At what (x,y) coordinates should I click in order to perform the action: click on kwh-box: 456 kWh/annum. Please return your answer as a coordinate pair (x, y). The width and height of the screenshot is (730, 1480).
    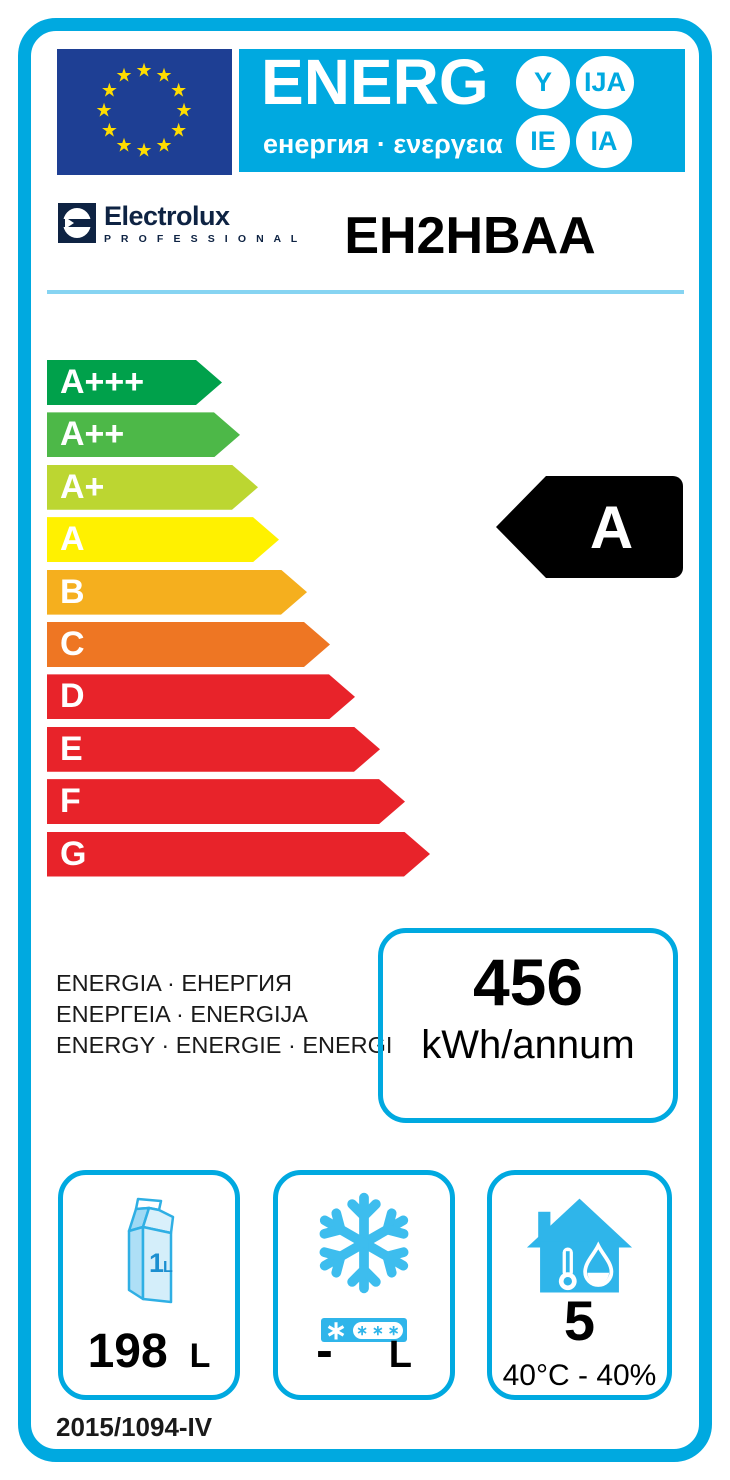
    Looking at the image, I should click on (528, 1025).